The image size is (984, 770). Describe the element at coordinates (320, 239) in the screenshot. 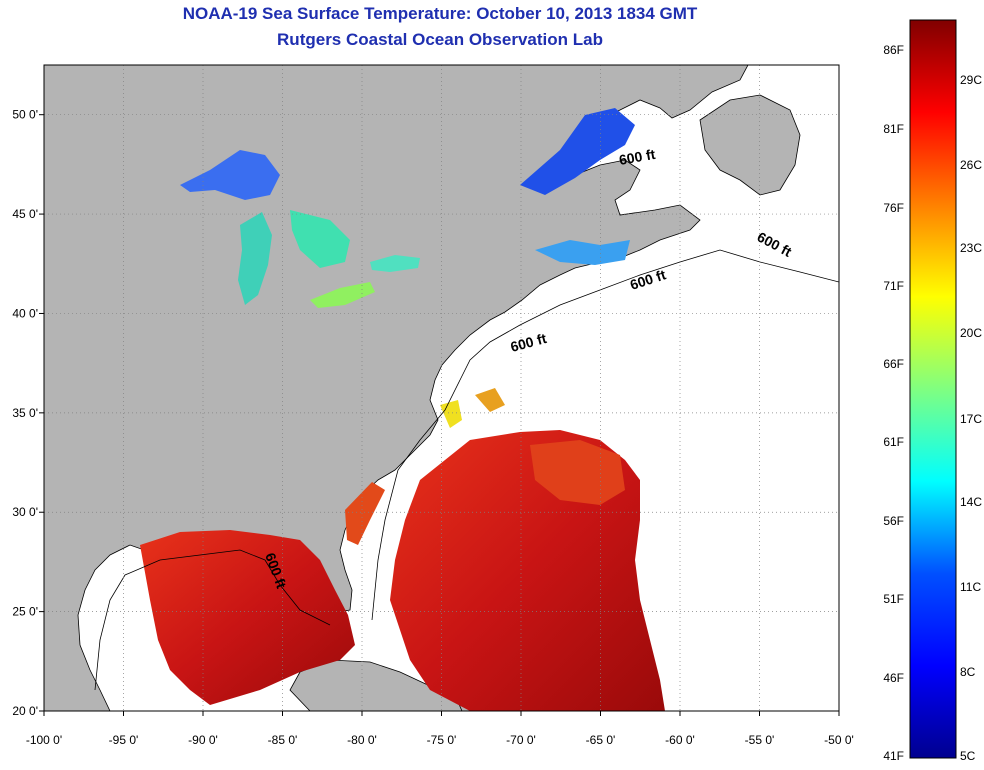

I see `sst-lake-huron` at that location.